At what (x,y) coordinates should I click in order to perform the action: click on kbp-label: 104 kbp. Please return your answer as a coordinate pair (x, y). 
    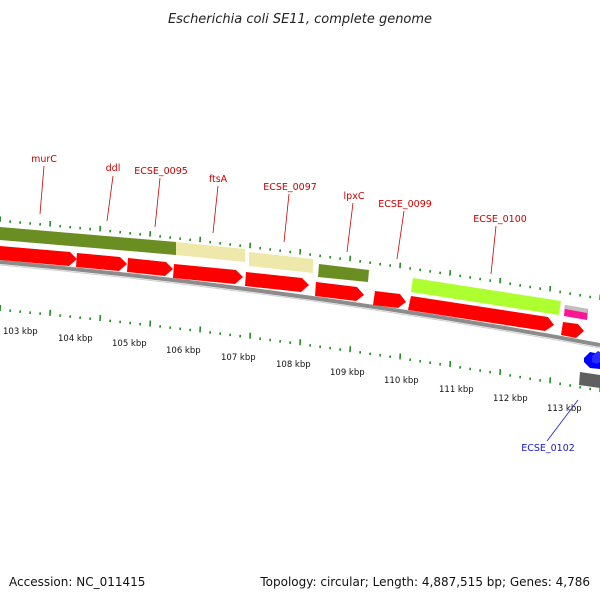
    Looking at the image, I should click on (75, 339).